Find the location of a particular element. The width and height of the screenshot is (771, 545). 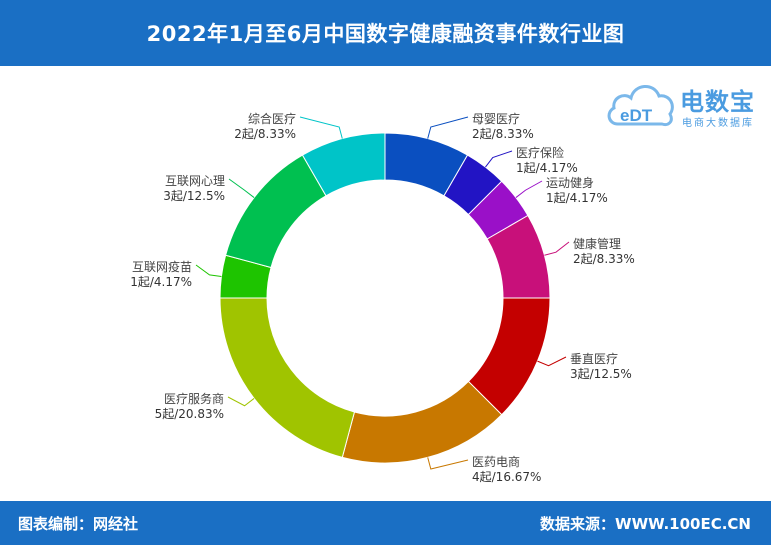

slice-label-name: 垂直医疗 is located at coordinates (594, 359).